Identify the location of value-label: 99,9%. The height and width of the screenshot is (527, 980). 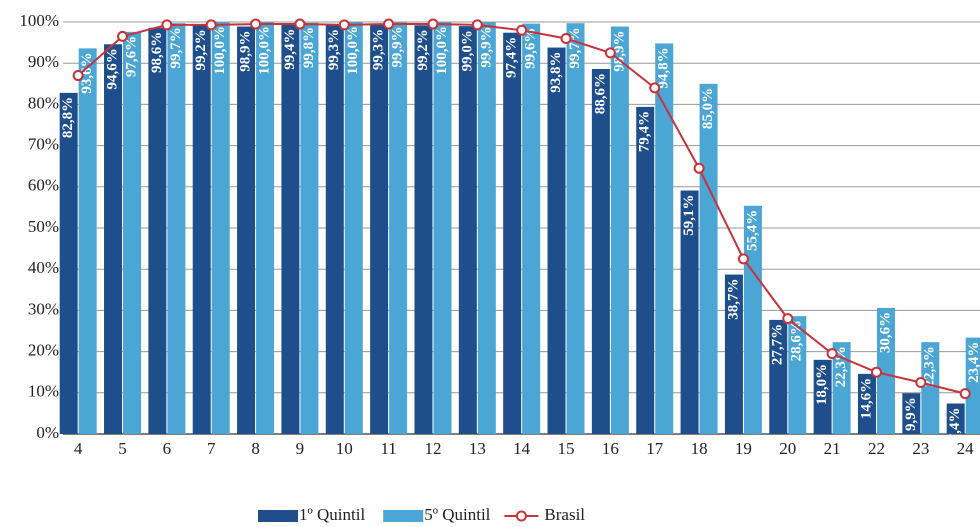
(398, 46).